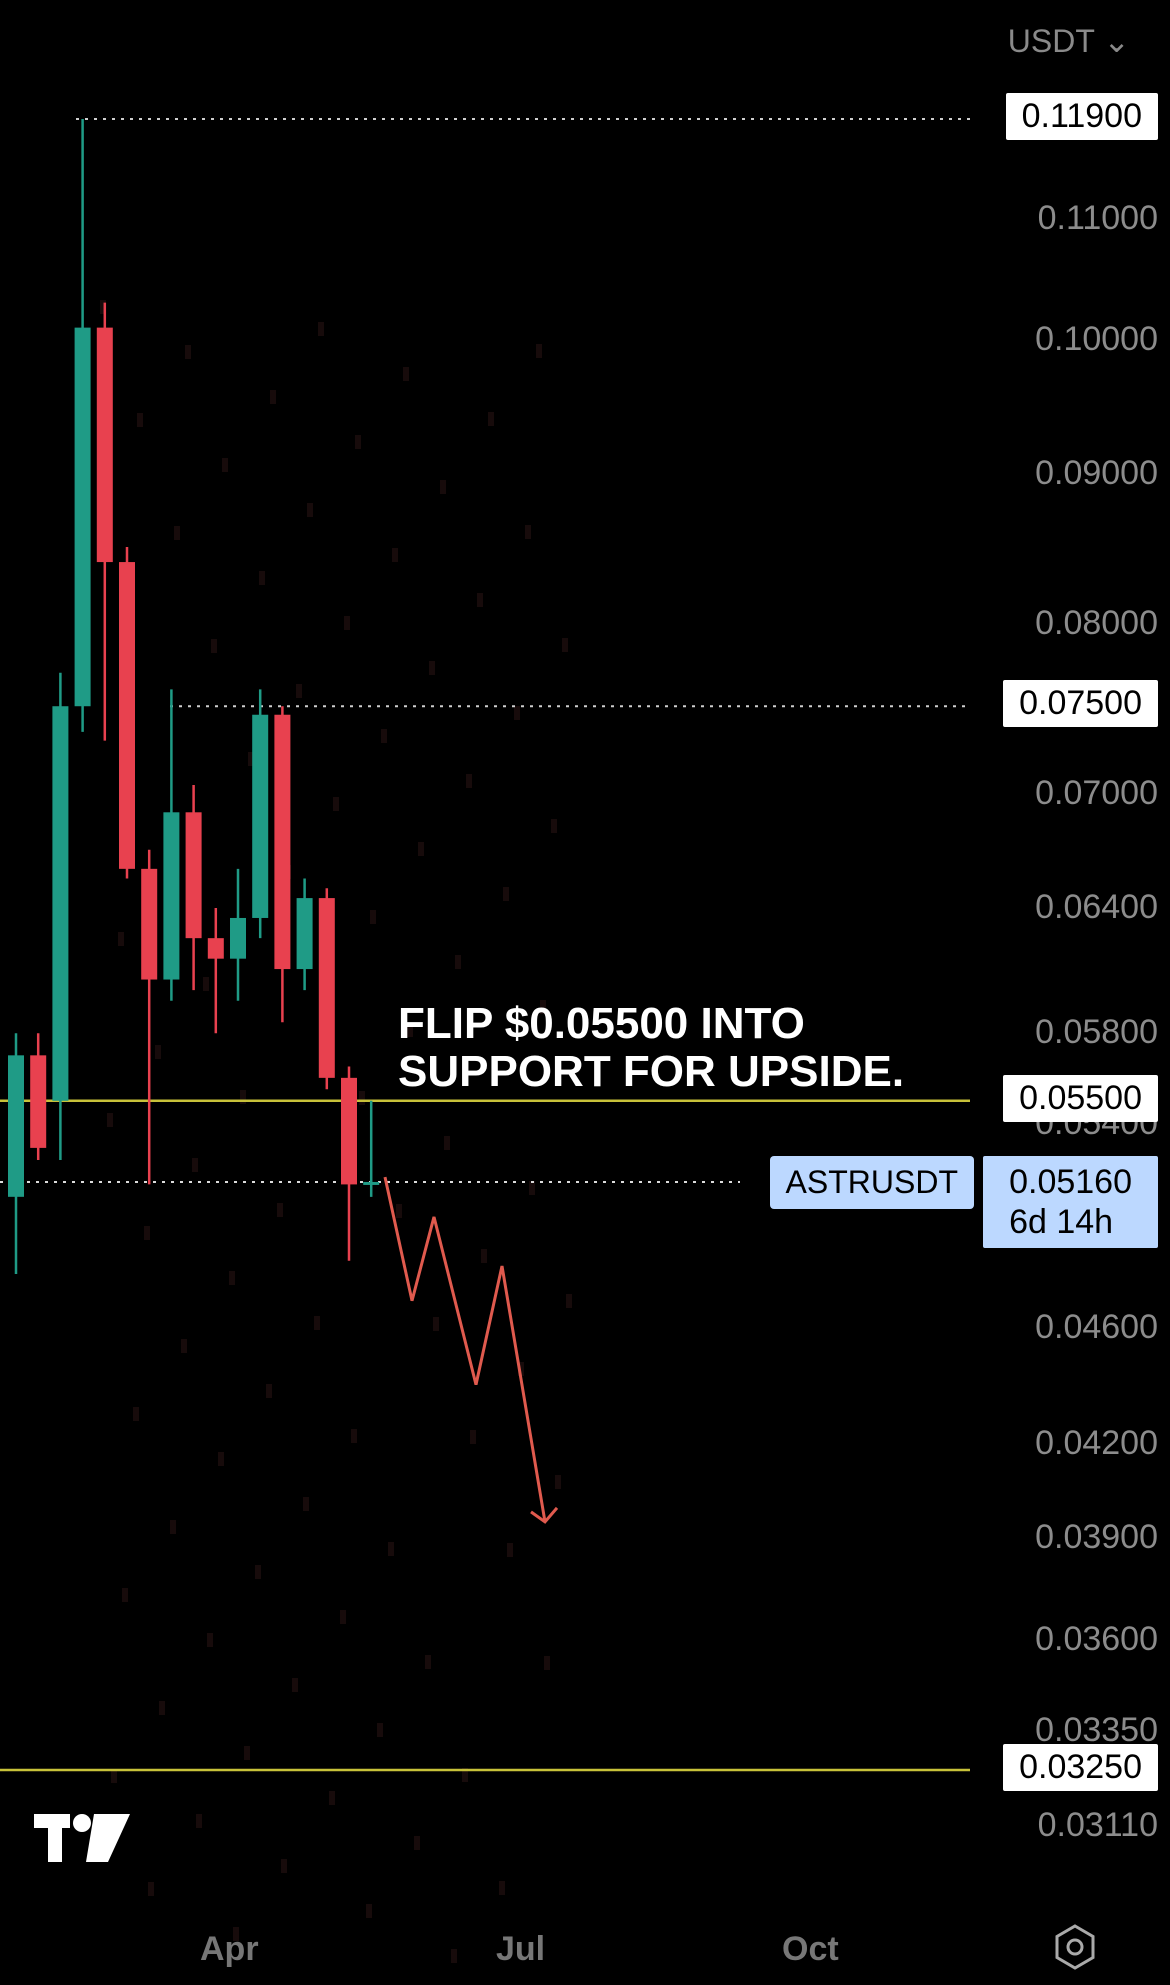 The image size is (1170, 1985). I want to click on price-axis-label: 0.07000, so click(1096, 792).